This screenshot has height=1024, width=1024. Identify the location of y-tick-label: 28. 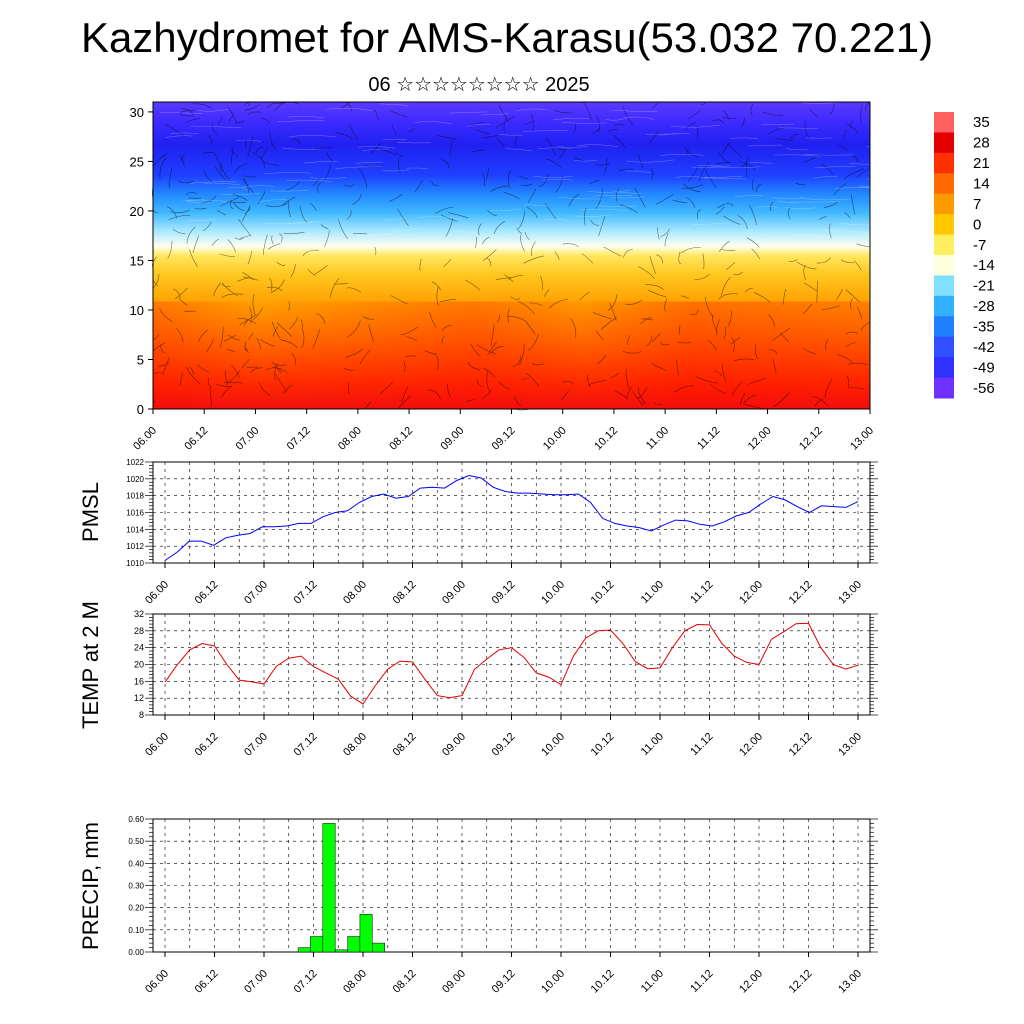
(139, 631).